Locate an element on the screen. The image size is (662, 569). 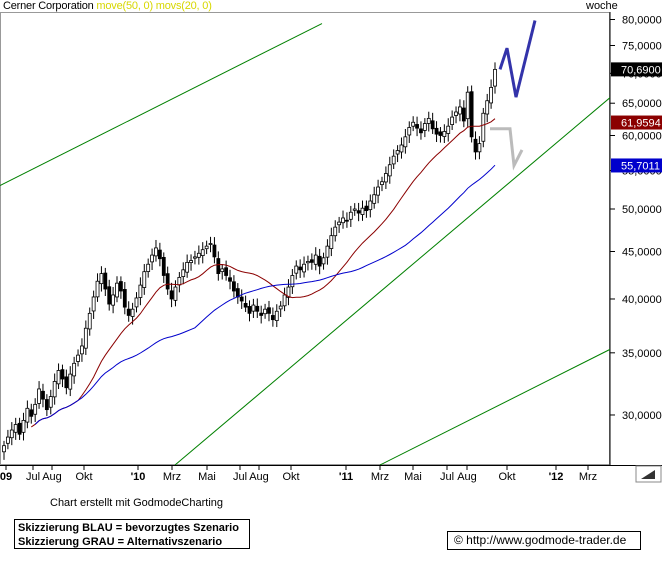
scenario-blue-line is located at coordinates (517, 59).